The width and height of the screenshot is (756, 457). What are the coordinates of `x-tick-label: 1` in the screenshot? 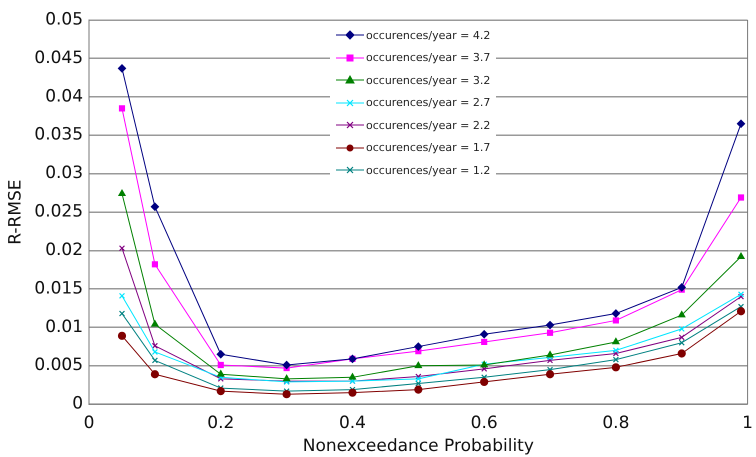 It's located at (748, 422).